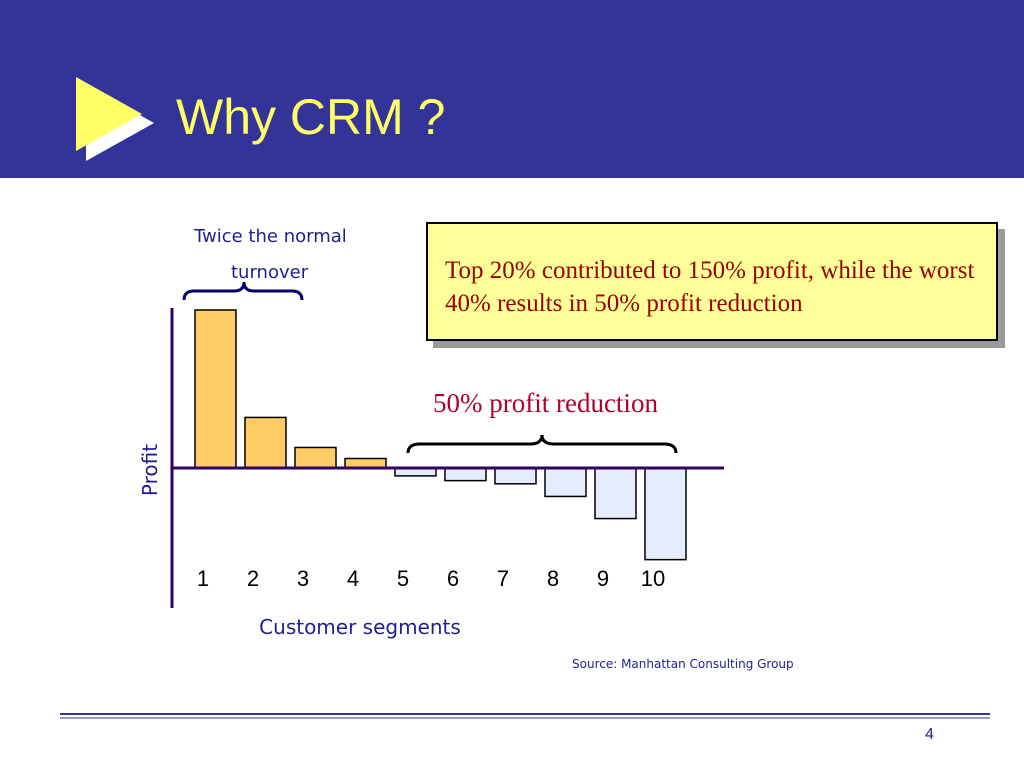  What do you see at coordinates (353, 578) in the screenshot?
I see `tick-label-4: 4` at bounding box center [353, 578].